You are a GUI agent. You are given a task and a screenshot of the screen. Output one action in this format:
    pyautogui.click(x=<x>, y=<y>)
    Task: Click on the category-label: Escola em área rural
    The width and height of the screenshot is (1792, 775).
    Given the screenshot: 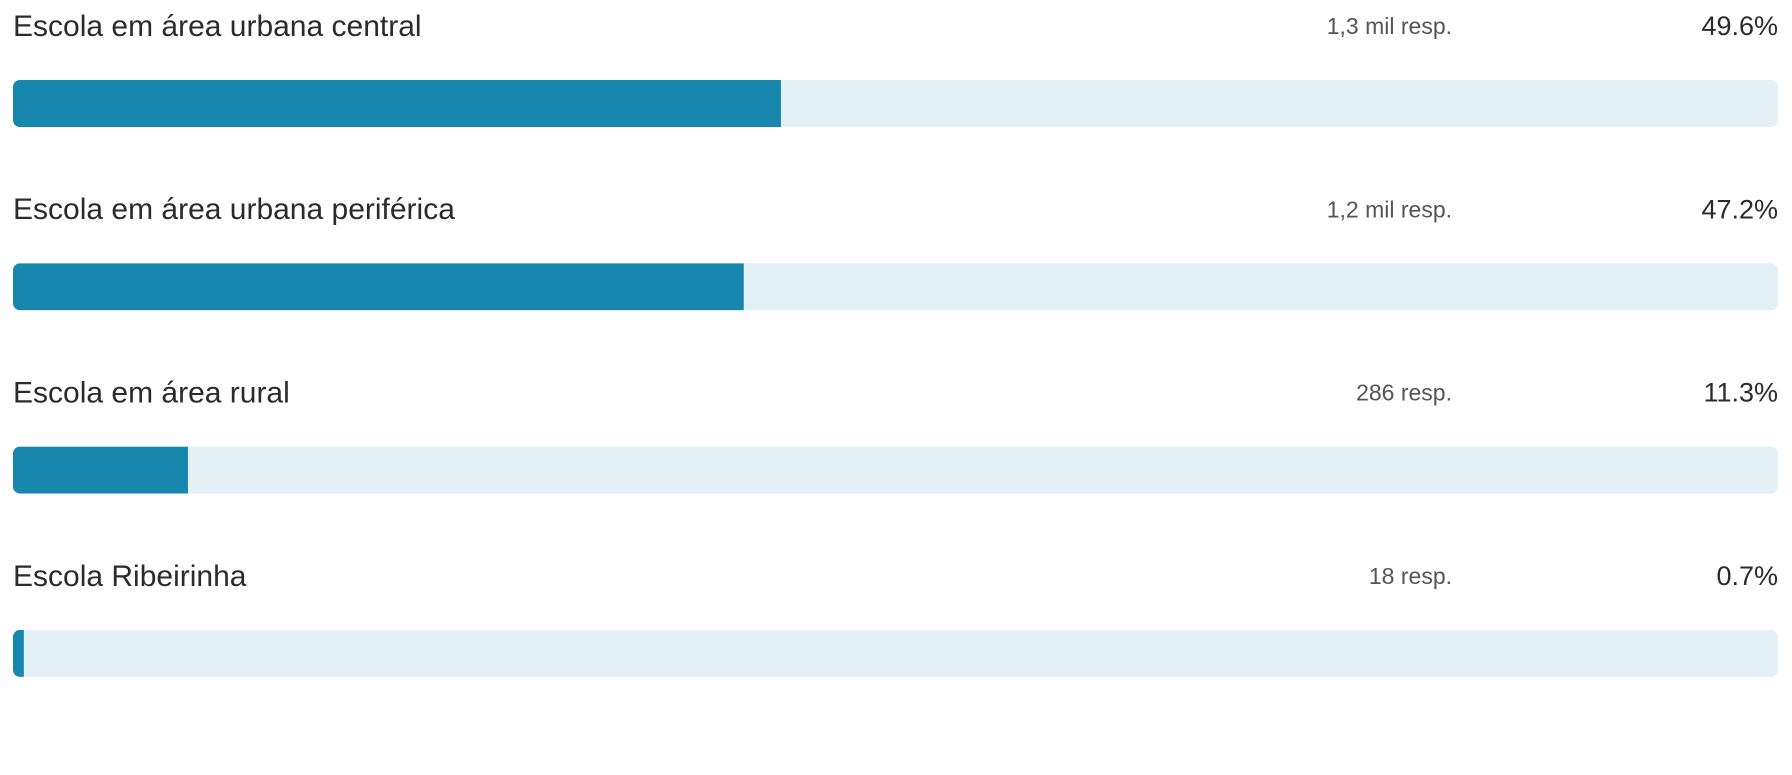 What is the action you would take?
    pyautogui.click(x=151, y=393)
    